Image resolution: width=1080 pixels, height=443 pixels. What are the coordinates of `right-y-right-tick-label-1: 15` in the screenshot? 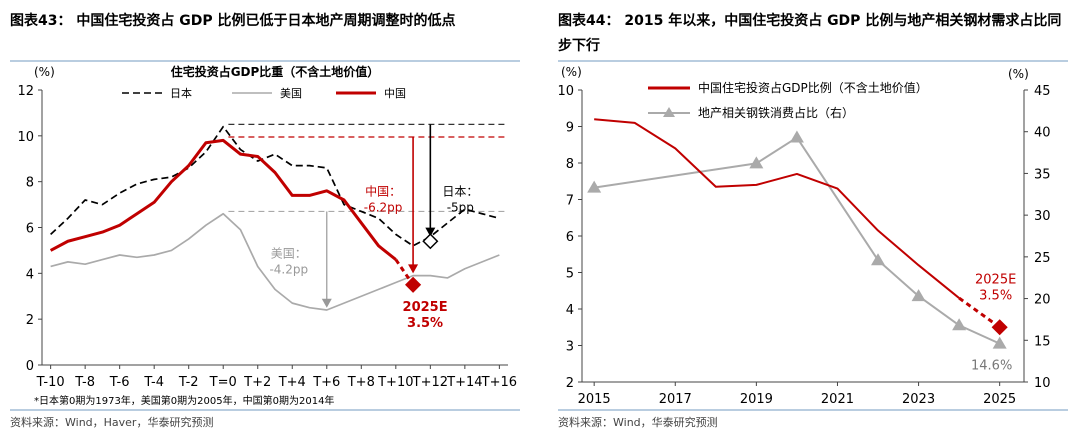 It's located at (1042, 341).